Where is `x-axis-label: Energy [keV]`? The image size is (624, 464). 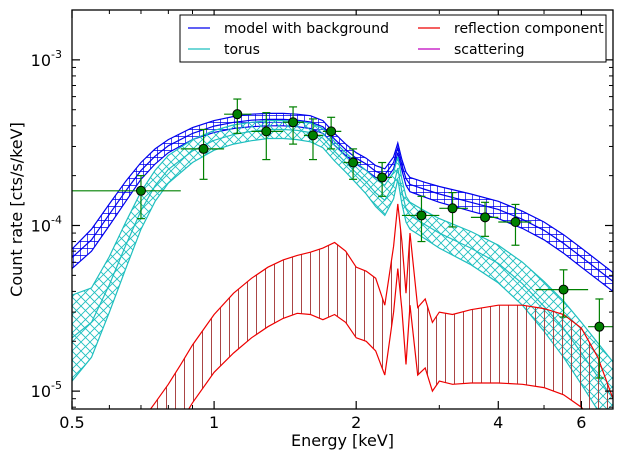
x-axis-label: Energy [keV] is located at coordinates (342, 440).